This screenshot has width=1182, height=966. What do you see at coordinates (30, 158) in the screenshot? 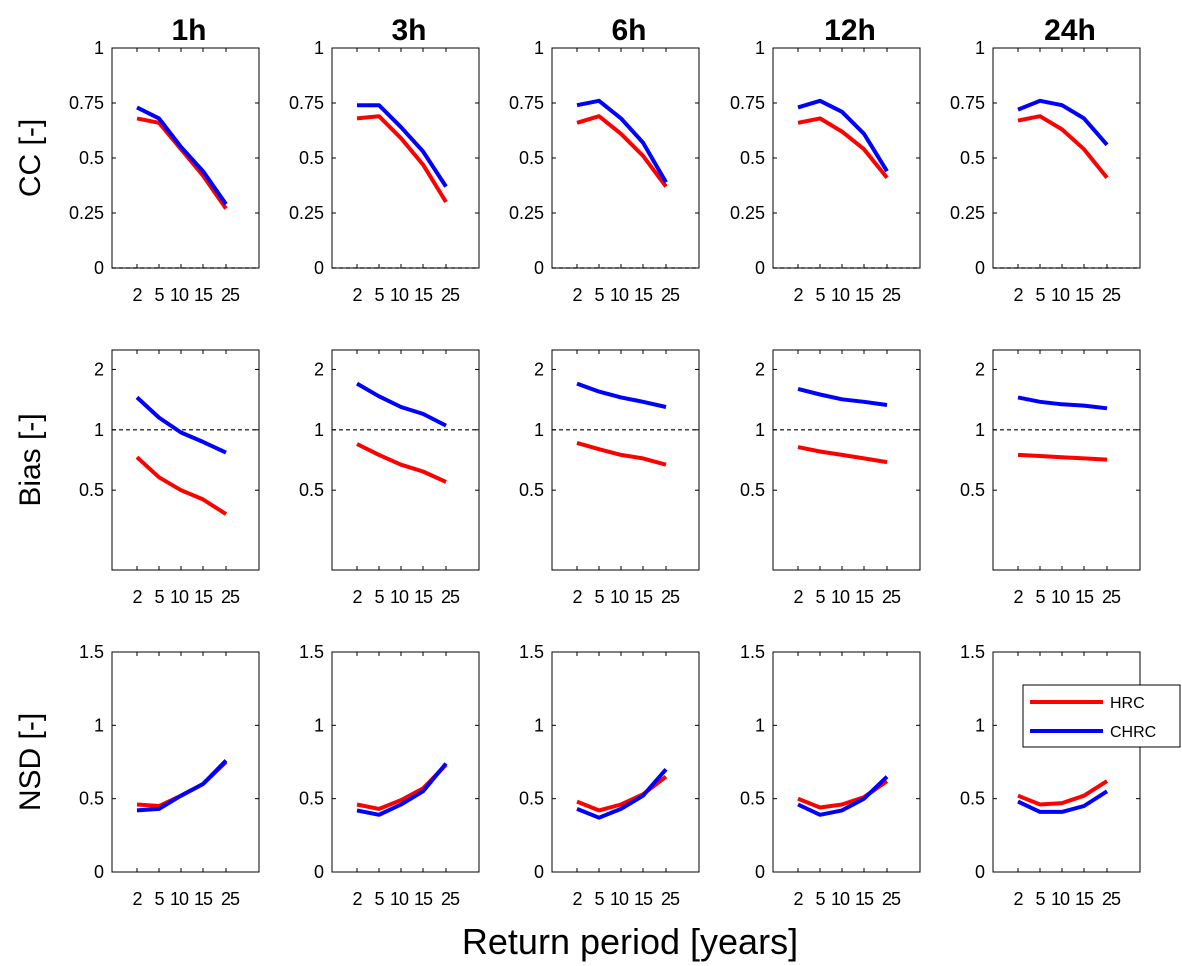
I see `row-ylabel-cc: CC [-]` at bounding box center [30, 158].